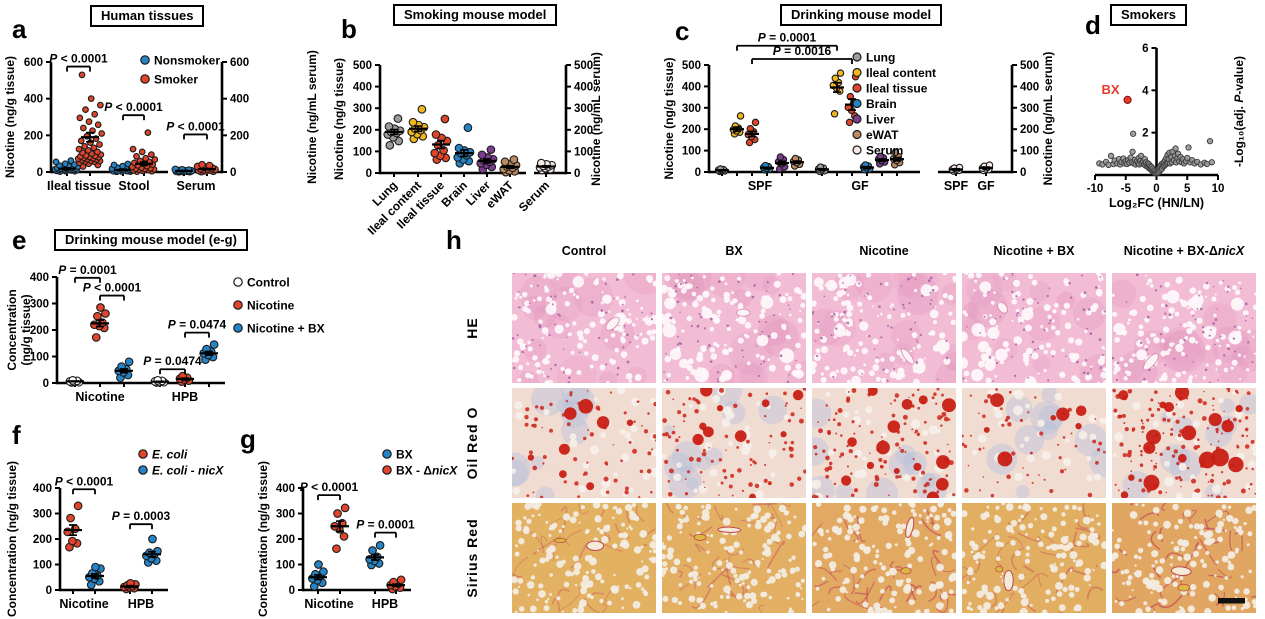 Image resolution: width=1265 pixels, height=619 pixels. I want to click on svg-text: E. coli, so click(170, 455).